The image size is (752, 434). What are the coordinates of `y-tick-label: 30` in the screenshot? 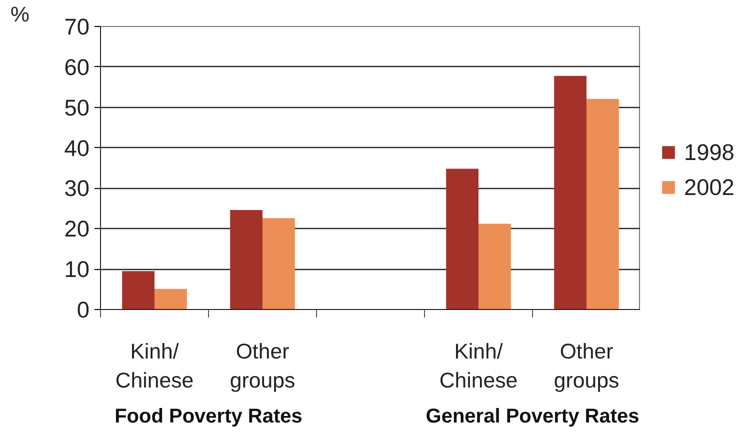 It's located at (77, 188).